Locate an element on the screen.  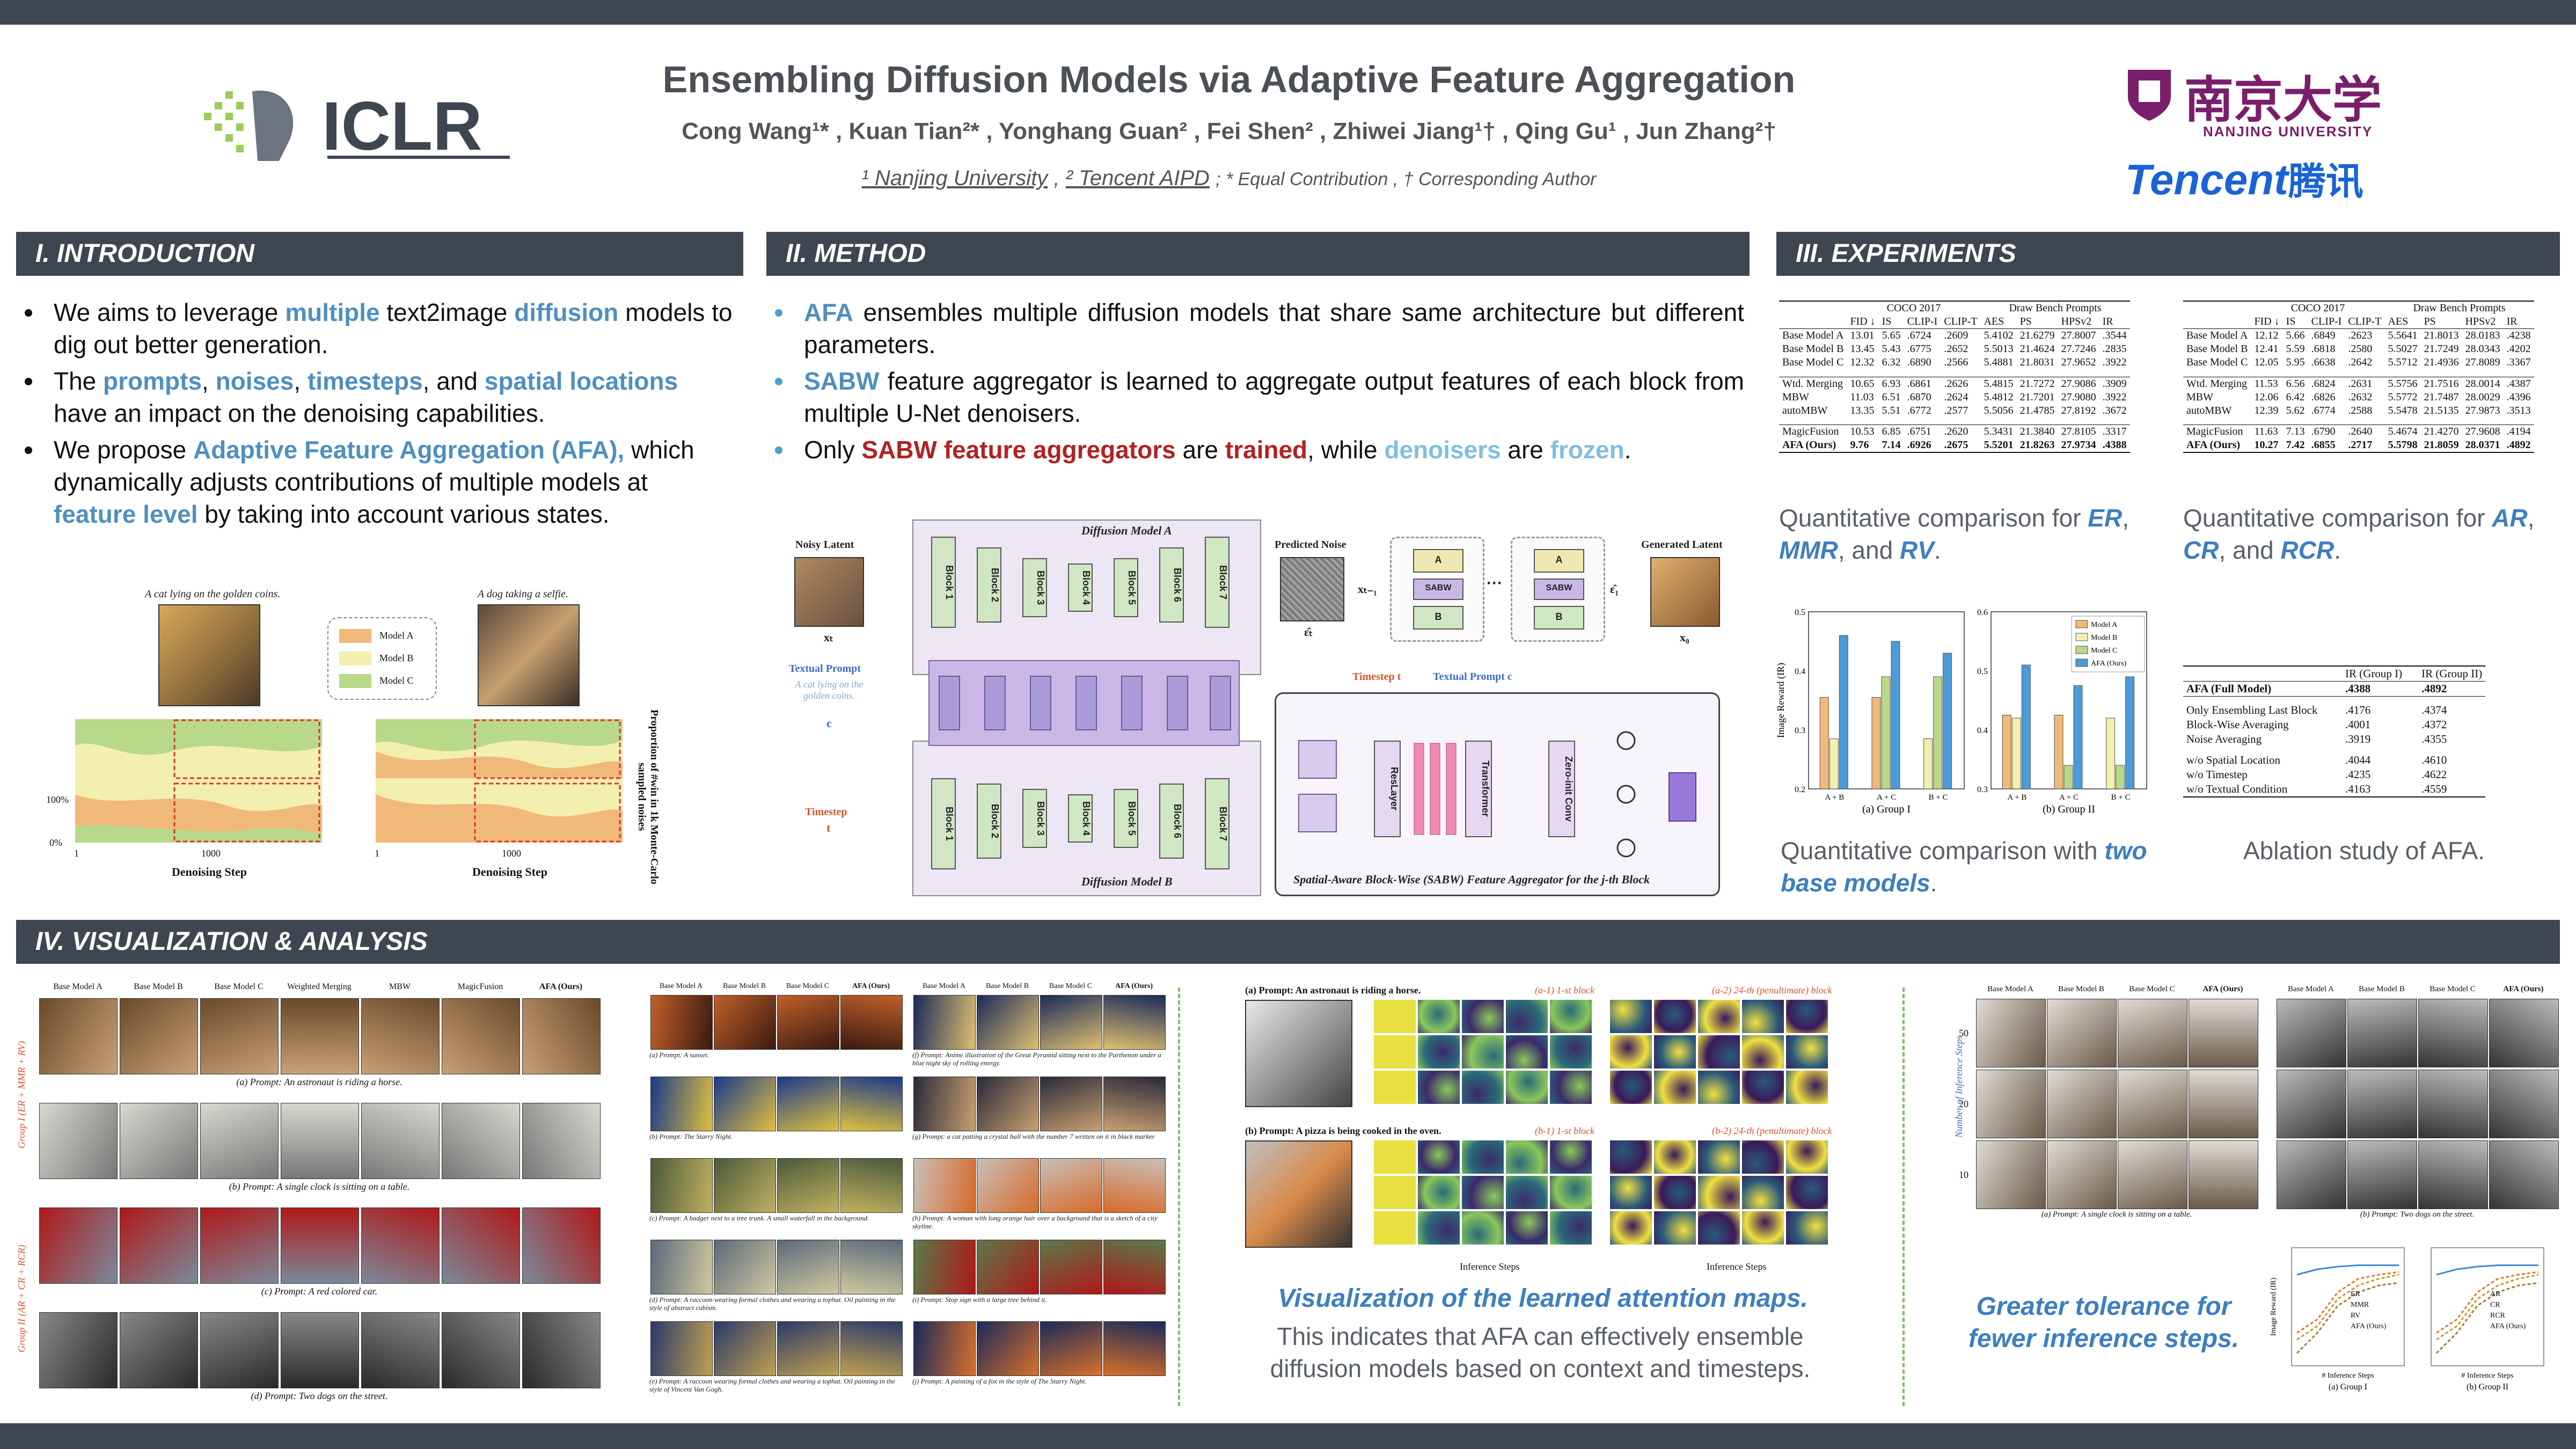
line-series is located at coordinates (2347, 1270).